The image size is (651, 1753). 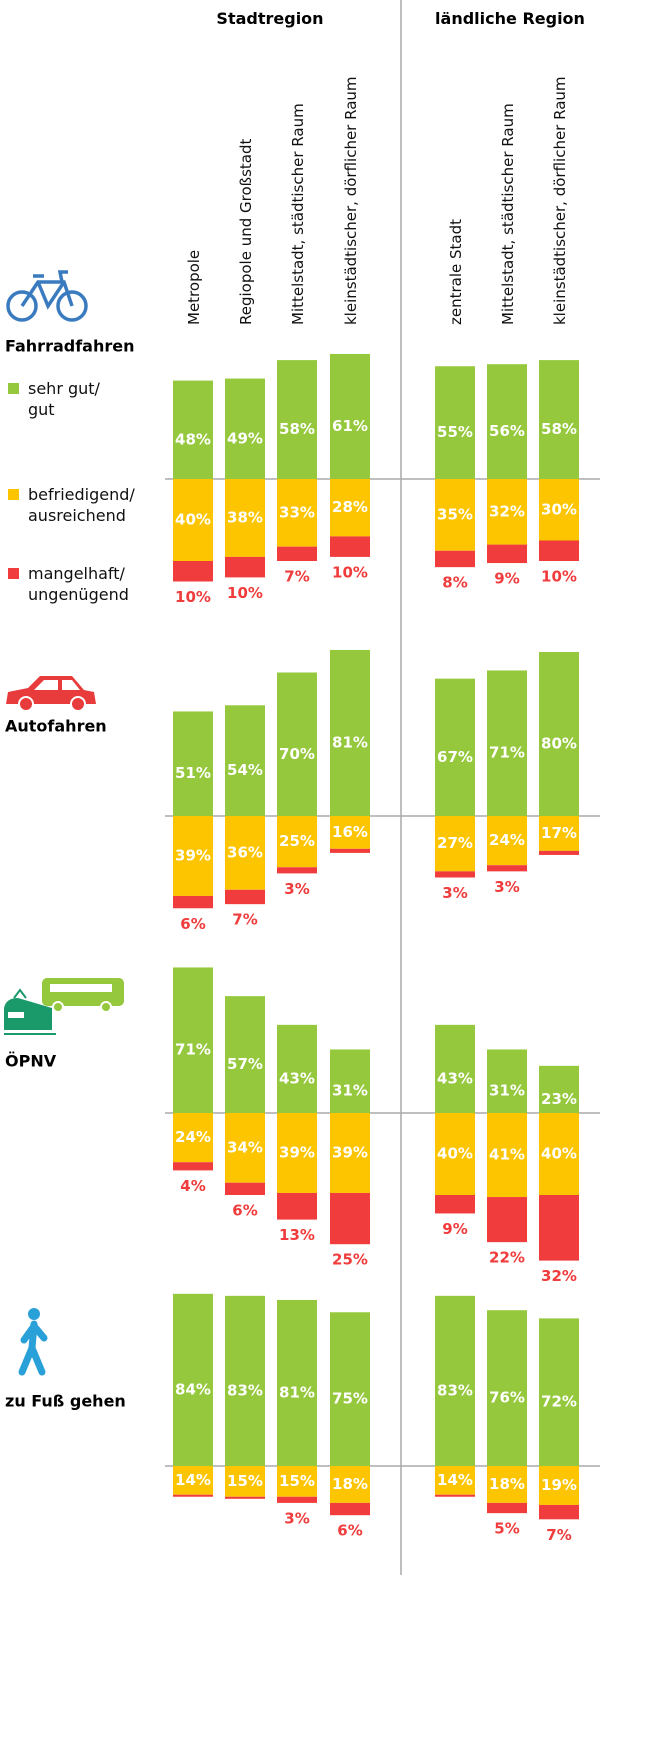 What do you see at coordinates (47, 296) in the screenshot?
I see `bike-icon` at bounding box center [47, 296].